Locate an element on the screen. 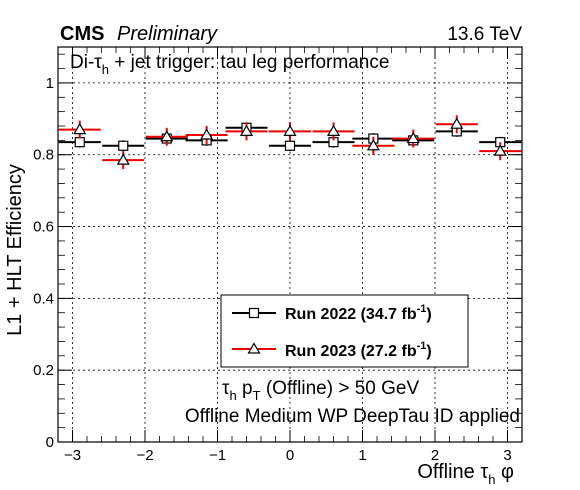  x-tick-label: 3 is located at coordinates (507, 455).